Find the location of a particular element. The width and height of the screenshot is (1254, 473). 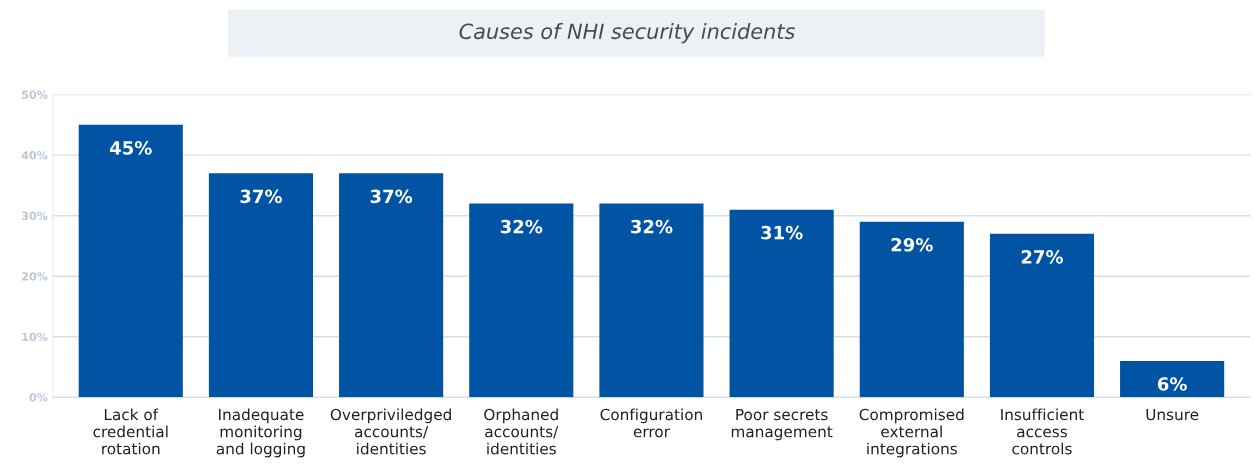

x-tick-label: Insufficient access controls is located at coordinates (1042, 431).